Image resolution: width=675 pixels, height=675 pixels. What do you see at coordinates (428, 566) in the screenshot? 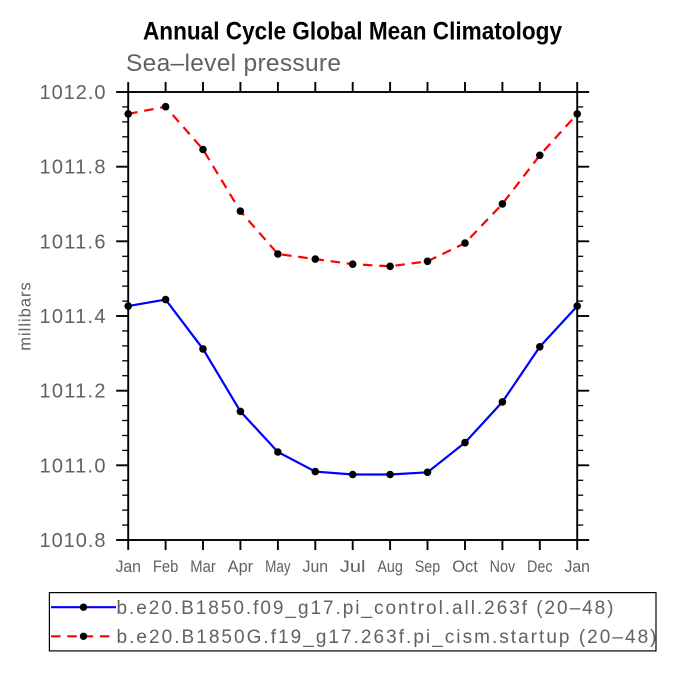
I see `svg-text: Sep` at bounding box center [428, 566].